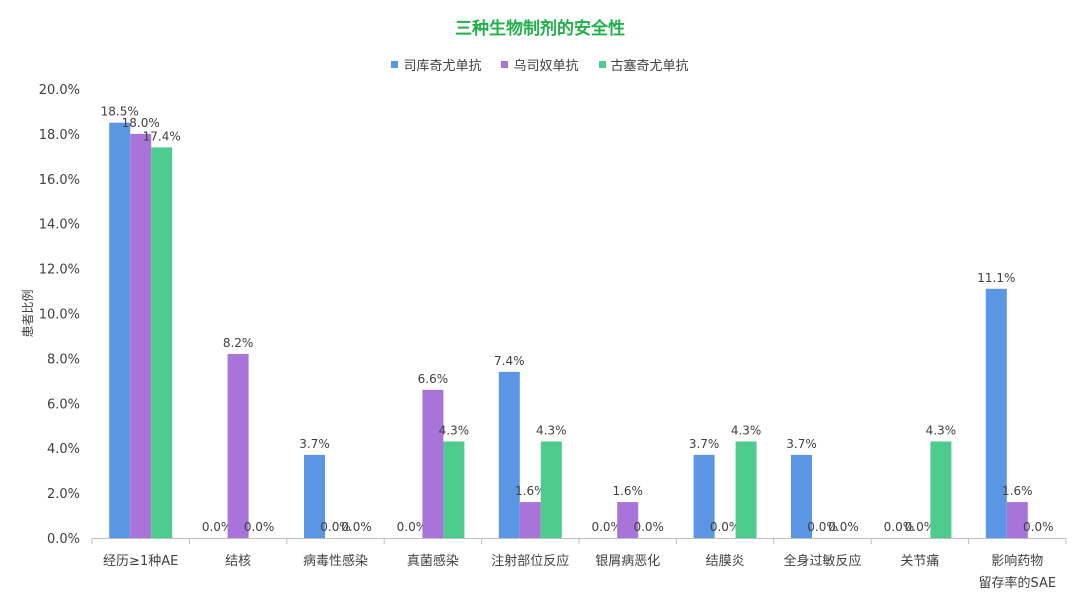  I want to click on x-tick-label: 经历≥1种AE, so click(140, 561).